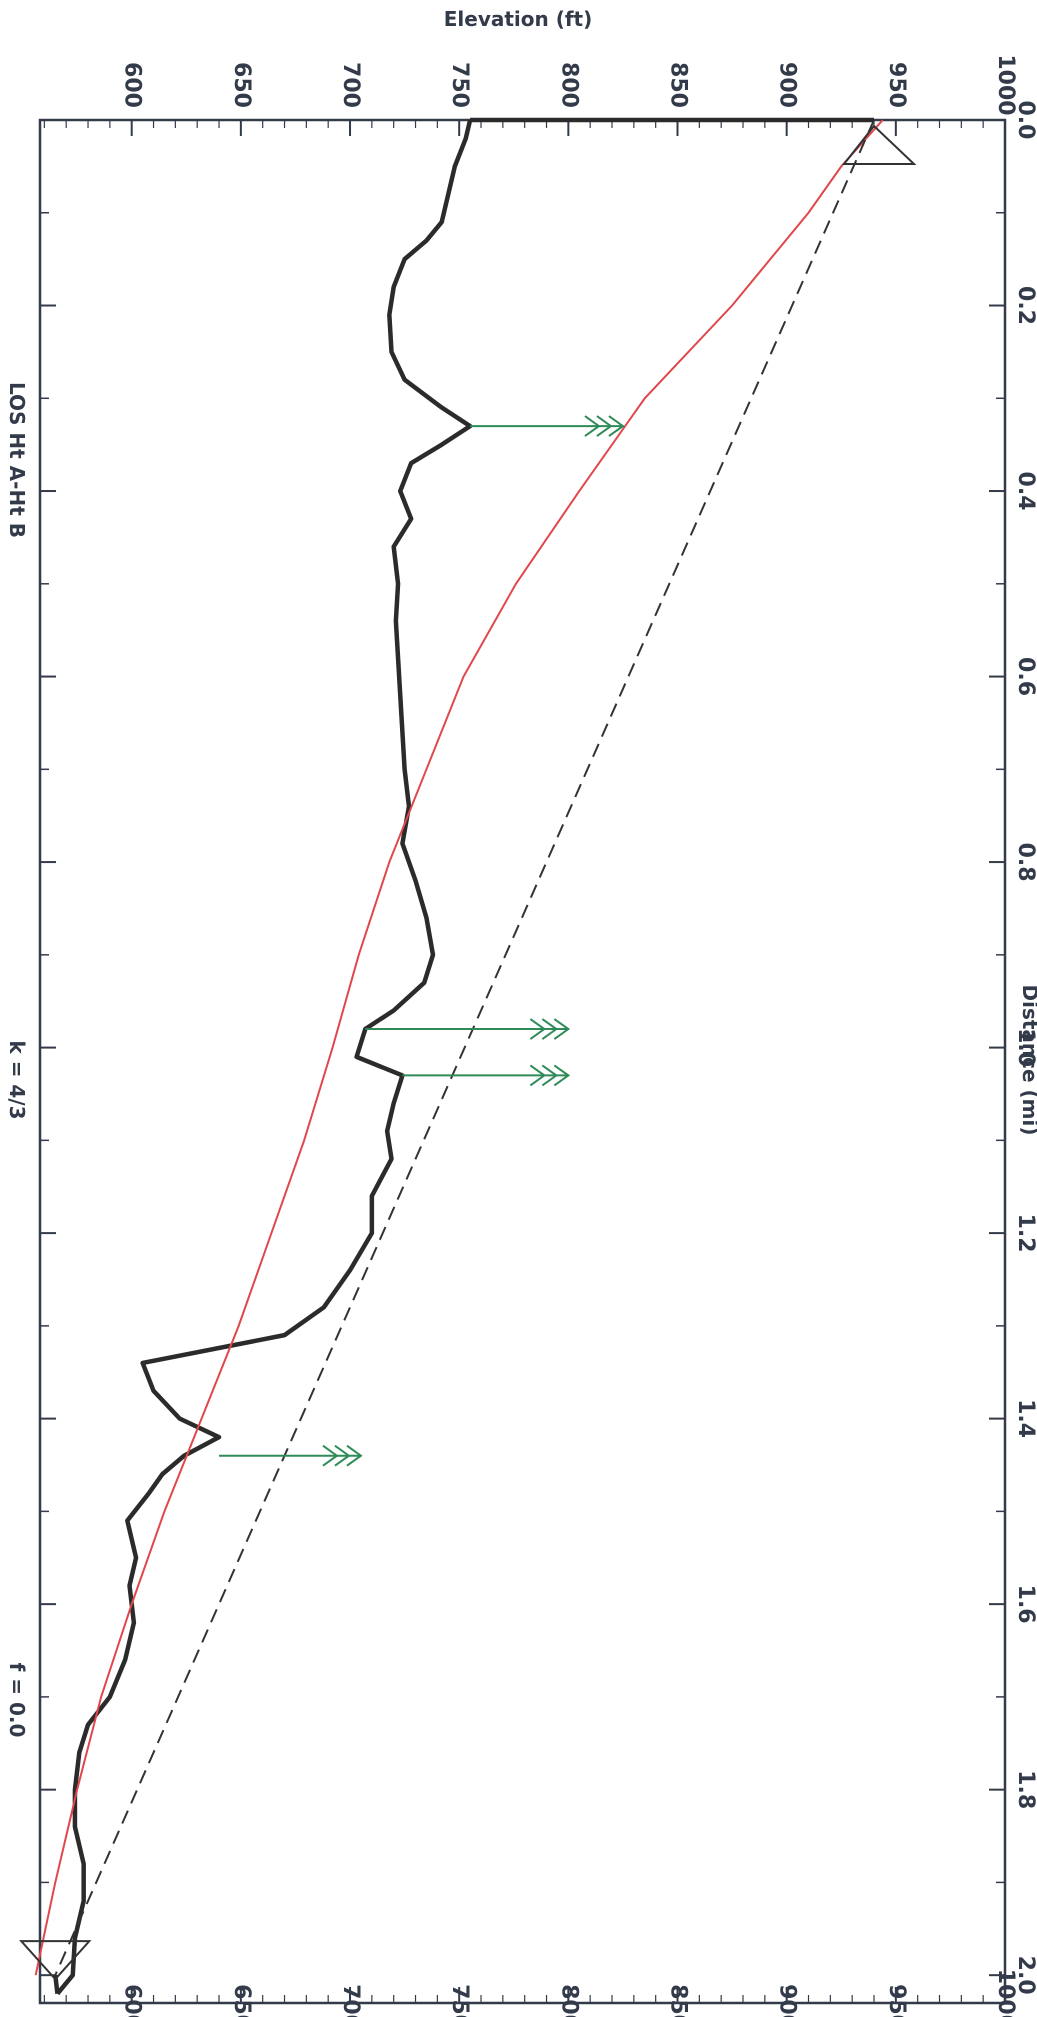 The image size is (1037, 2017). What do you see at coordinates (1025, 491) in the screenshot?
I see `x-tick-label: 0.4` at bounding box center [1025, 491].